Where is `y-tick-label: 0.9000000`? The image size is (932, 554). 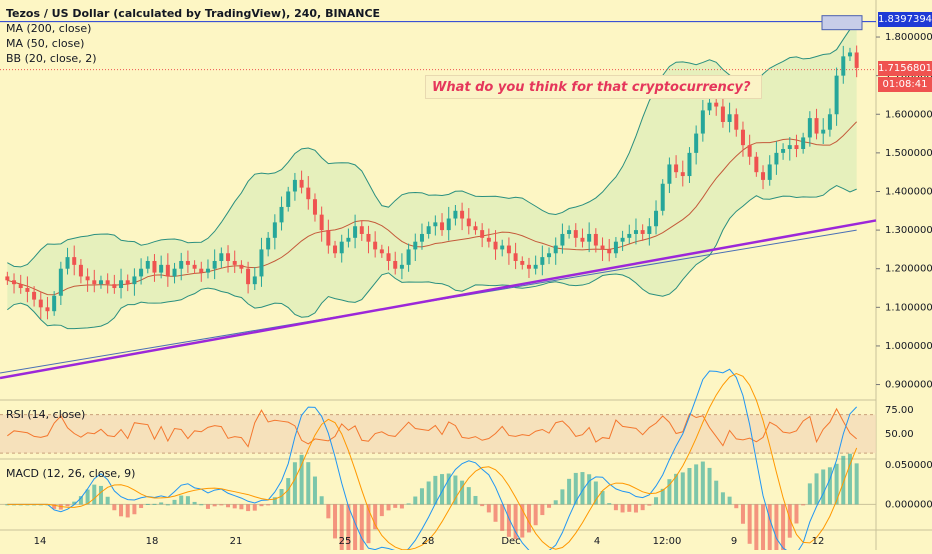
y-tick-label: 0.9000000 is located at coordinates (908, 385).